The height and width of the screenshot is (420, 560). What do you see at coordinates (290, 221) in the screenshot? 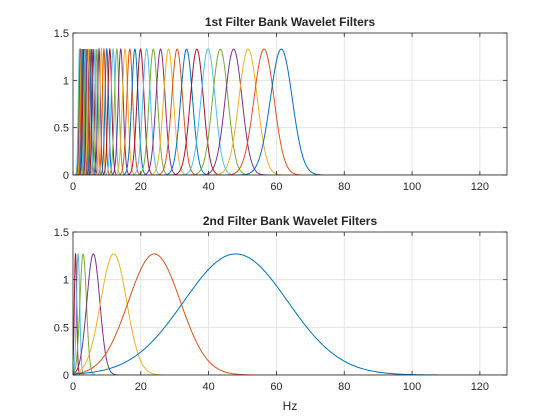
I see `chart-title: 2nd Filter Bank Wavelet Filters` at bounding box center [290, 221].